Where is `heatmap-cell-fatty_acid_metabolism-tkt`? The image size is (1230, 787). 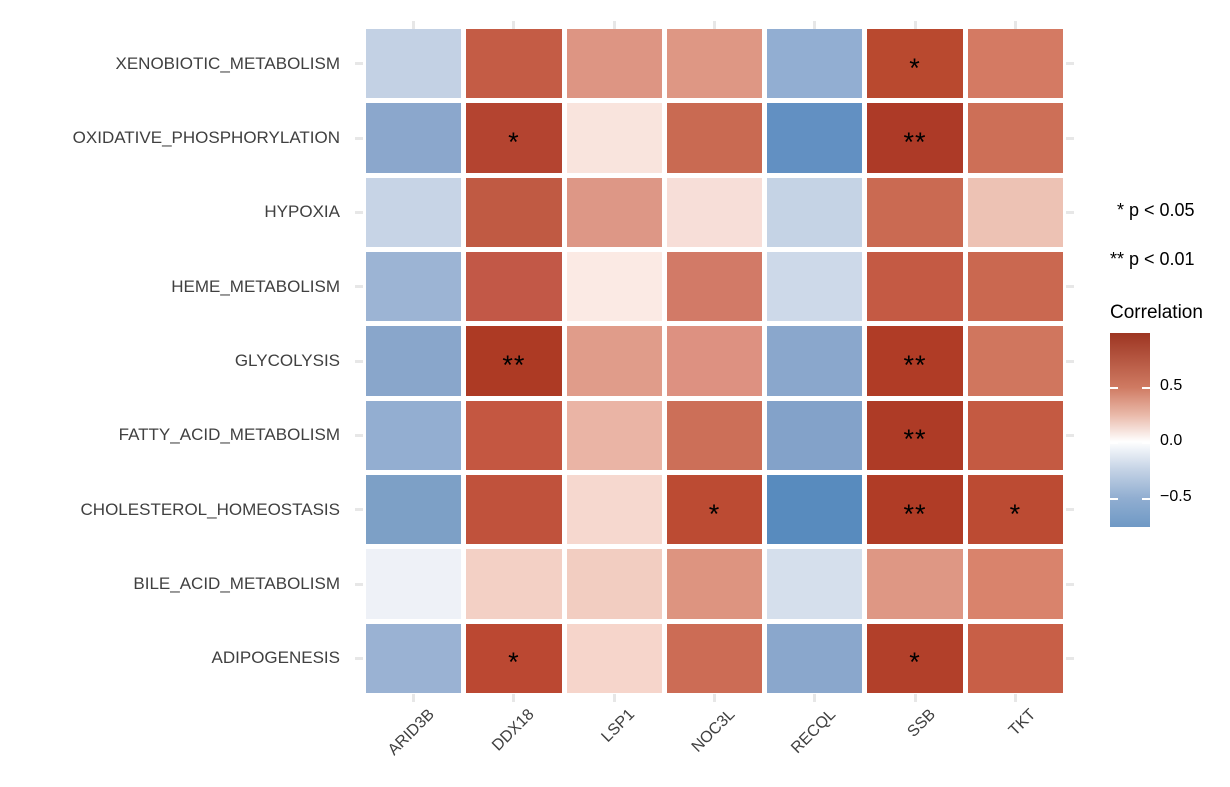 heatmap-cell-fatty_acid_metabolism-tkt is located at coordinates (1015, 435).